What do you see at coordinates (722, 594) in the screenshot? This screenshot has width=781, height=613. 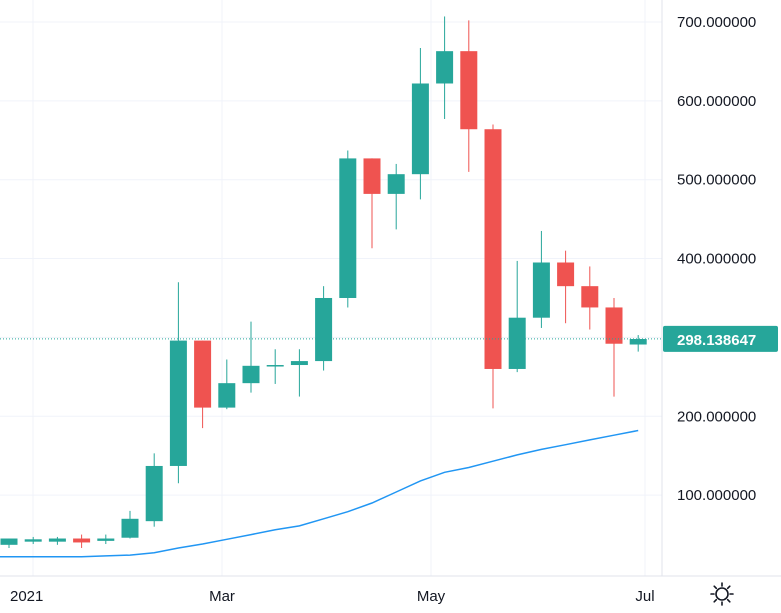 I see `gear-icon` at bounding box center [722, 594].